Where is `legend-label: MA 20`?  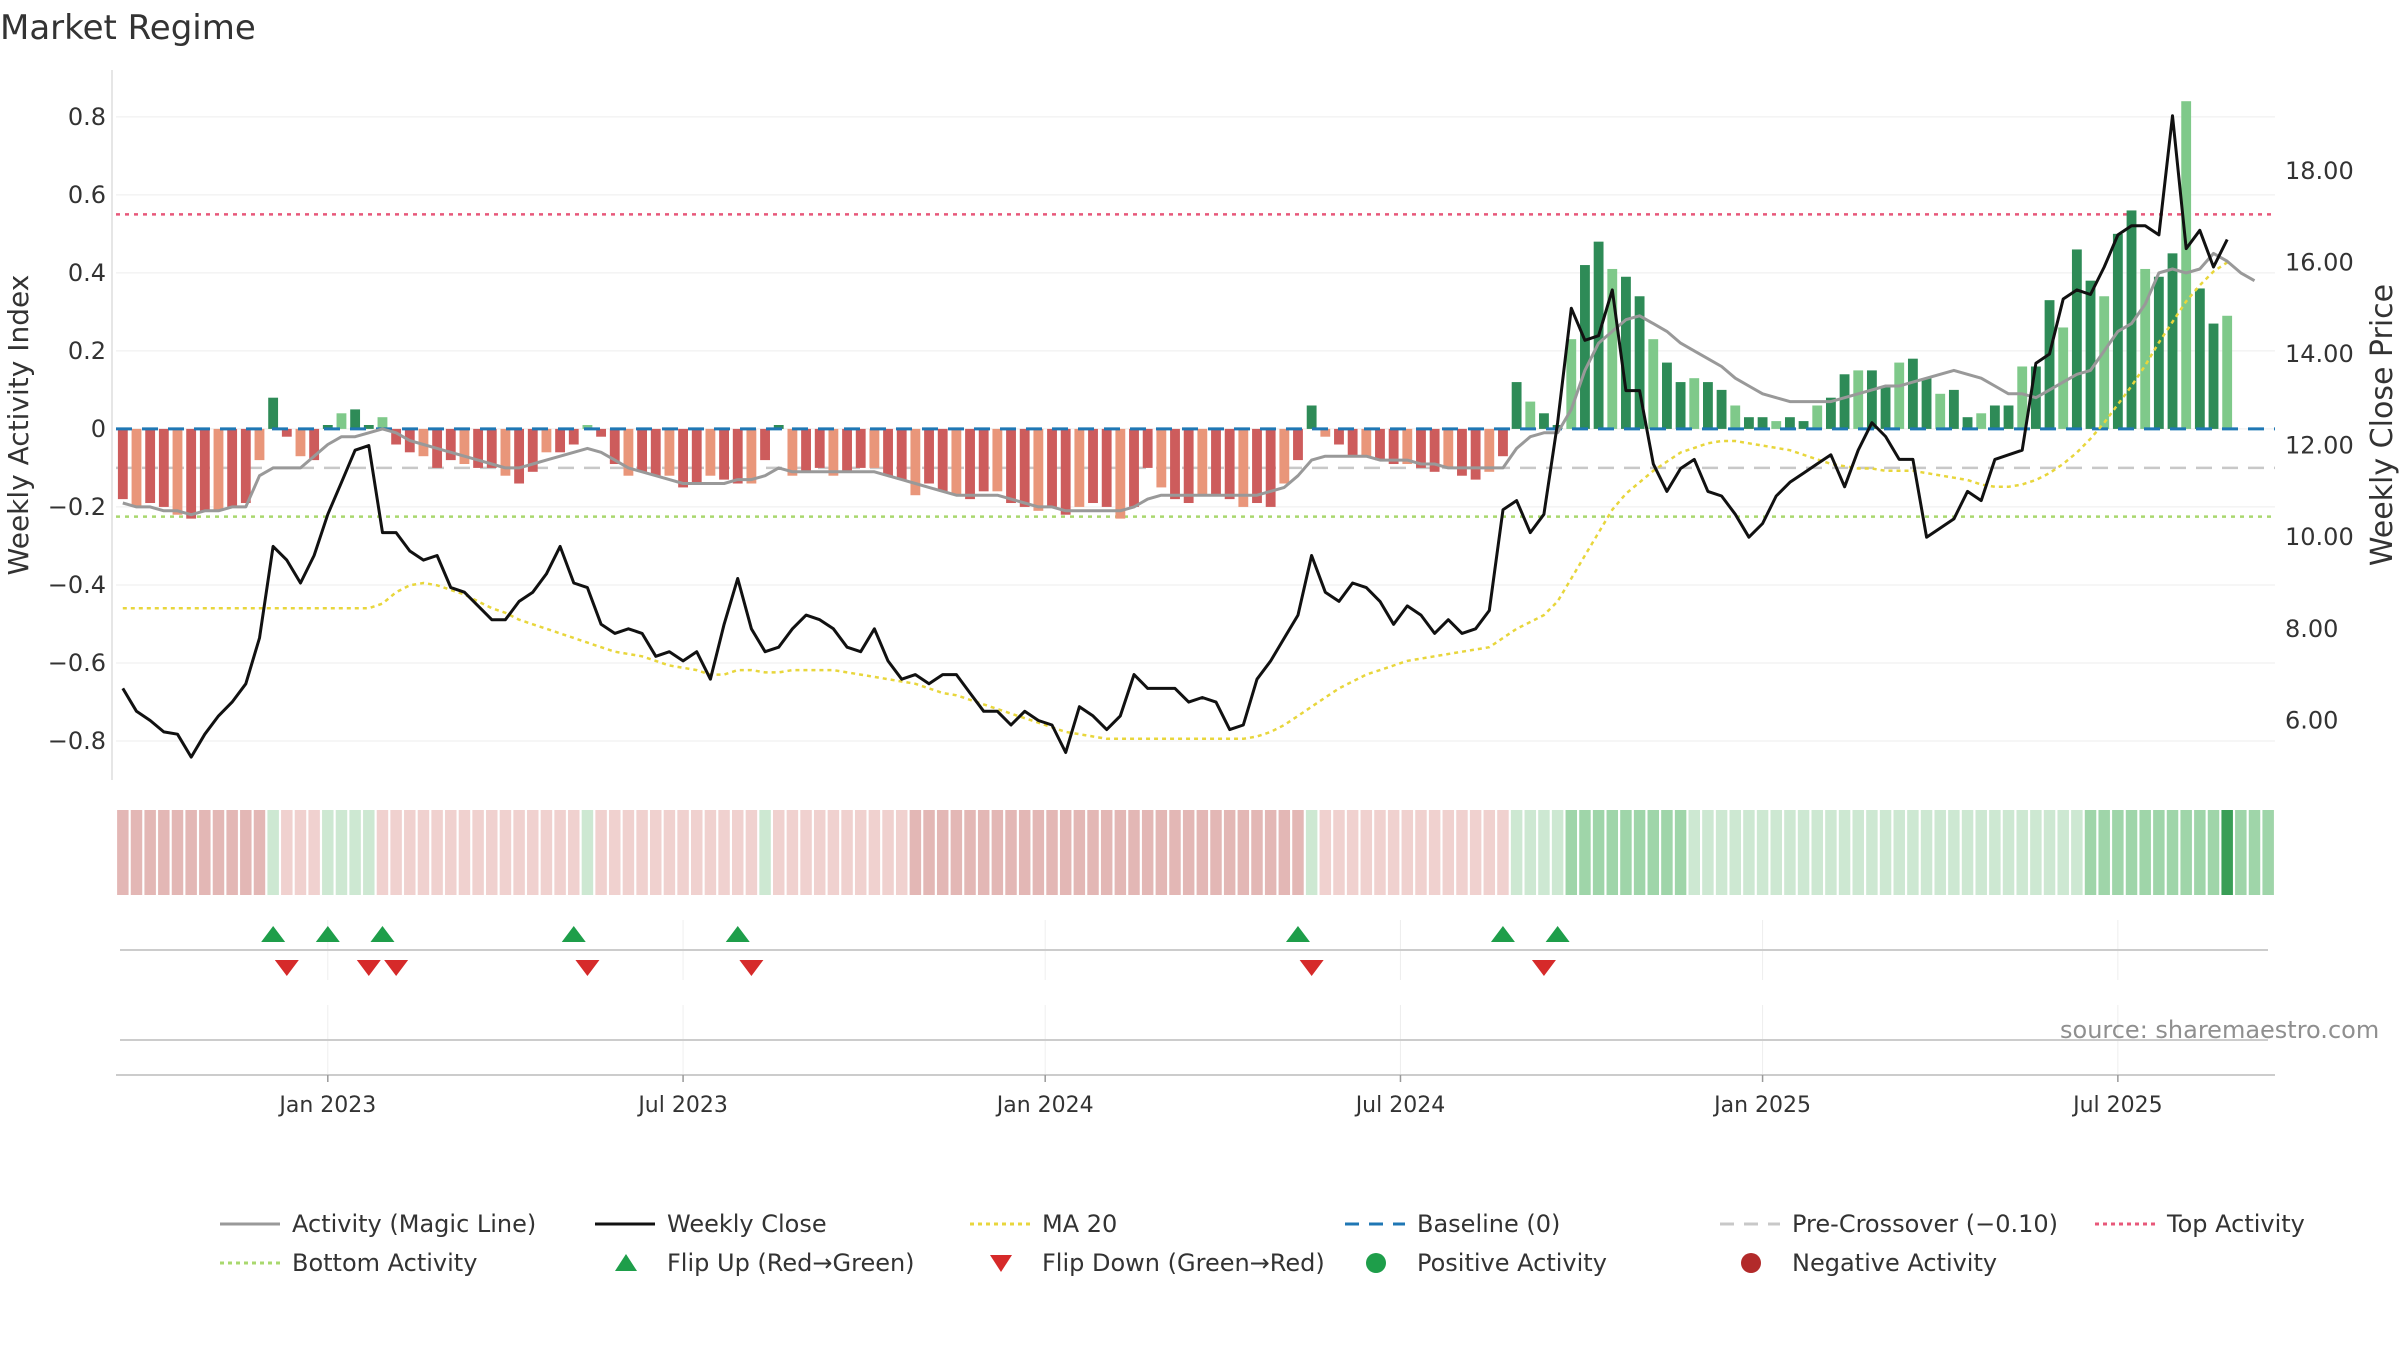 legend-label: MA 20 is located at coordinates (1079, 1224).